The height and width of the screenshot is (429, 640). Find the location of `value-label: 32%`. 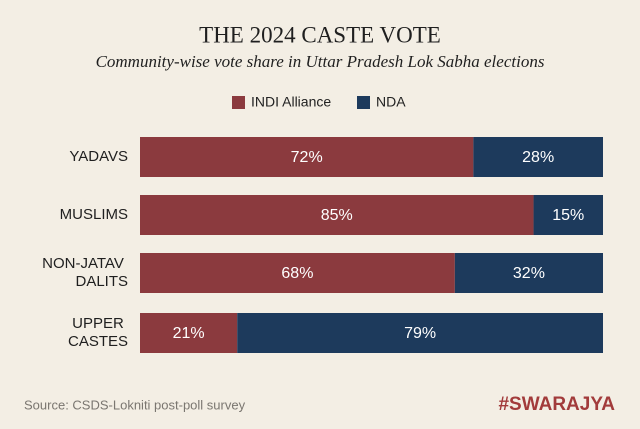

value-label: 32% is located at coordinates (529, 273).